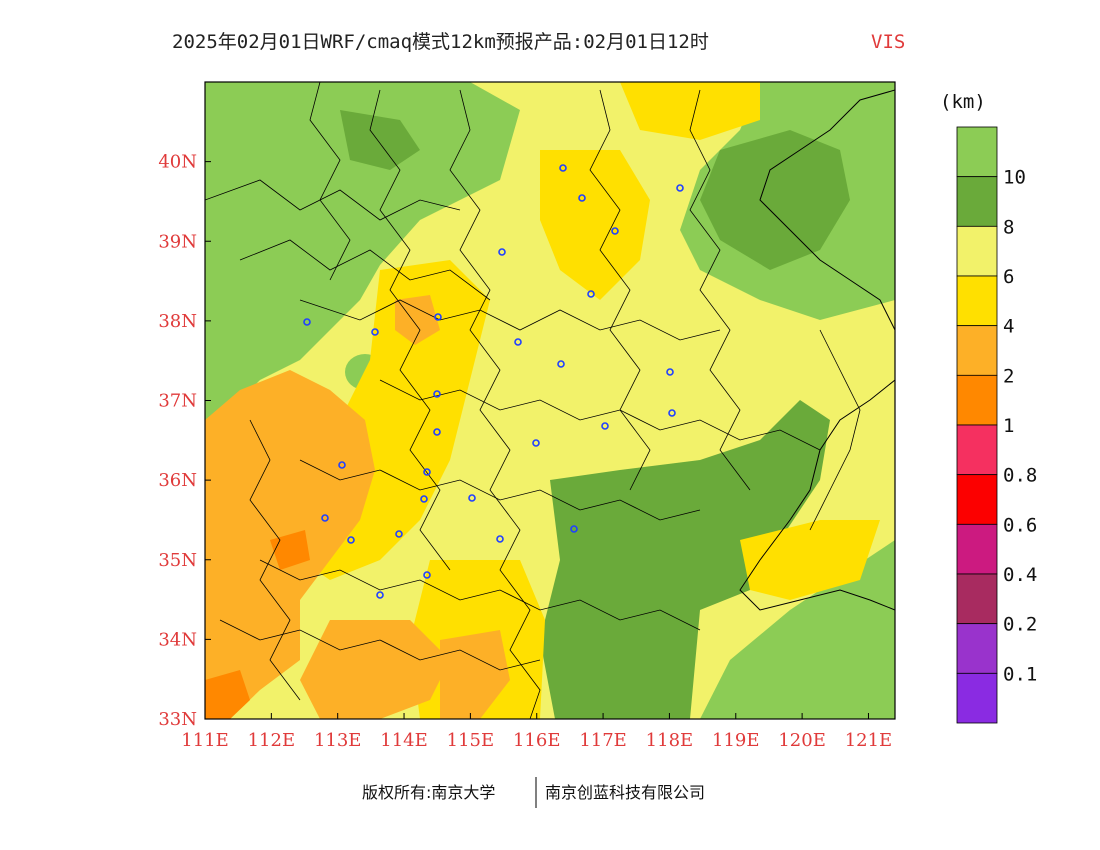  Describe the element at coordinates (475, 674) in the screenshot. I see `vis-region-2-4-south-central` at that location.